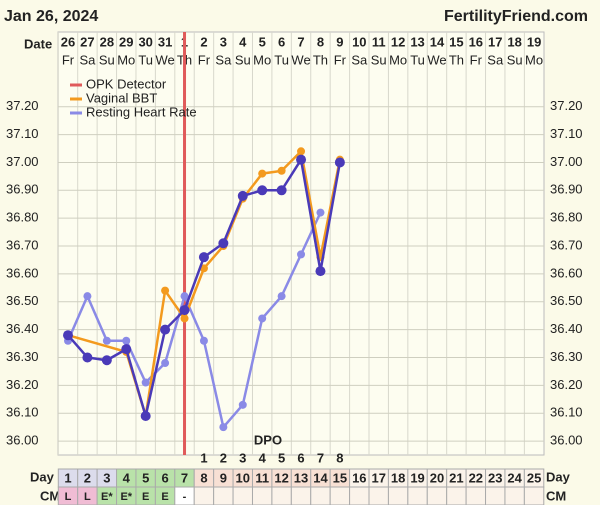 The image size is (600, 505). What do you see at coordinates (566, 328) in the screenshot?
I see `y-tick-label-right: 36.40` at bounding box center [566, 328].